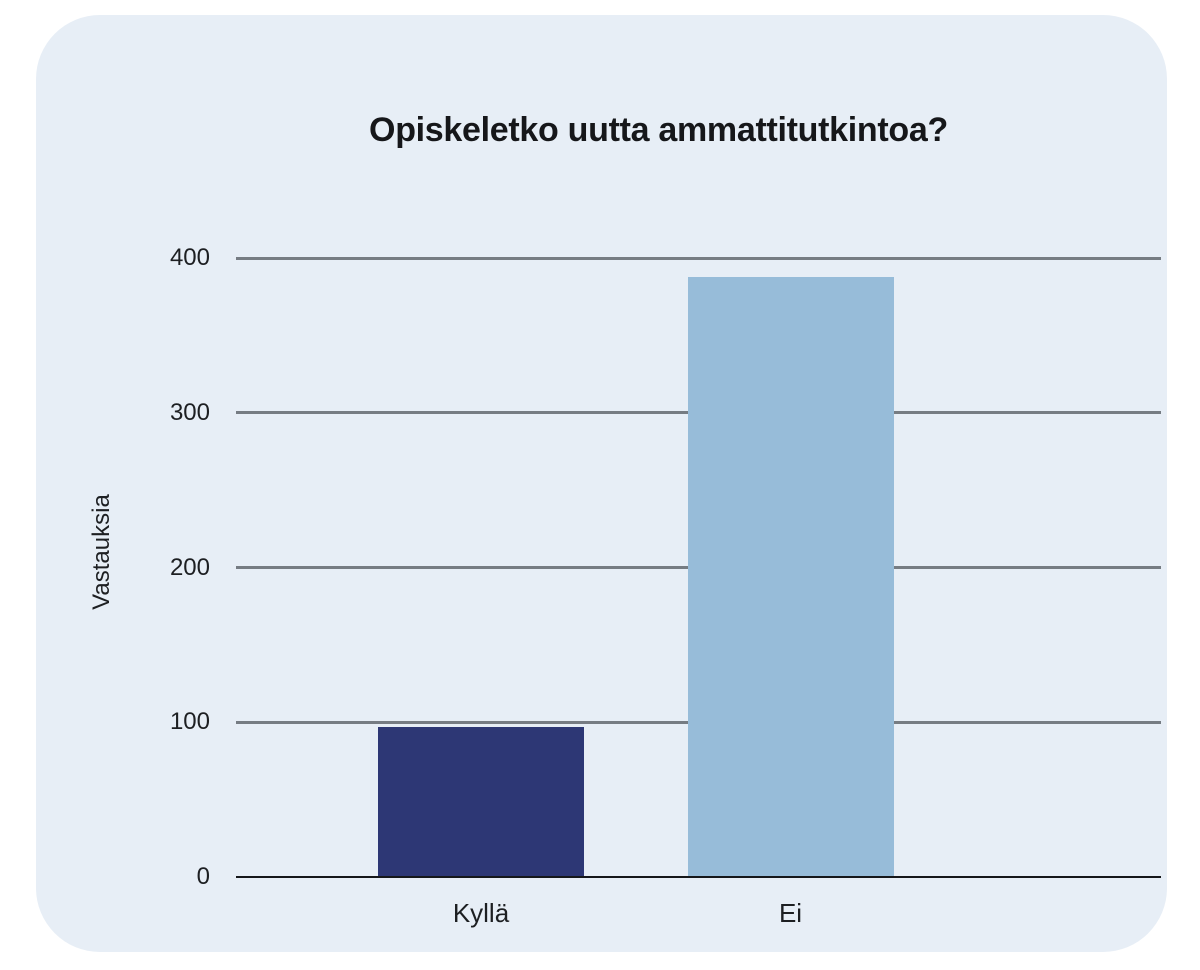  What do you see at coordinates (698, 258) in the screenshot?
I see `gridline-y400` at bounding box center [698, 258].